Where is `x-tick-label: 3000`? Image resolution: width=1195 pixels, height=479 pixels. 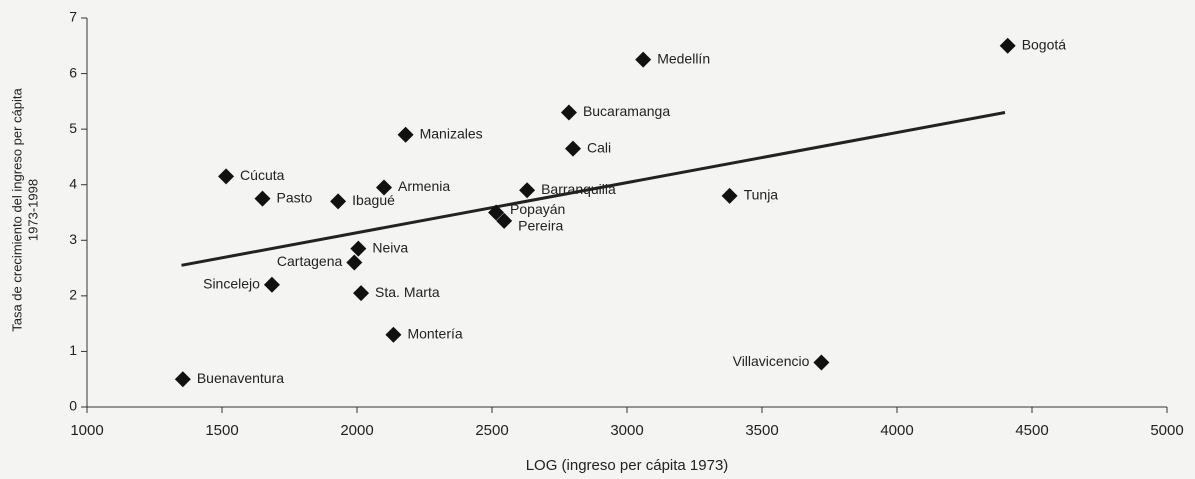
x-tick-label: 3000 is located at coordinates (626, 430).